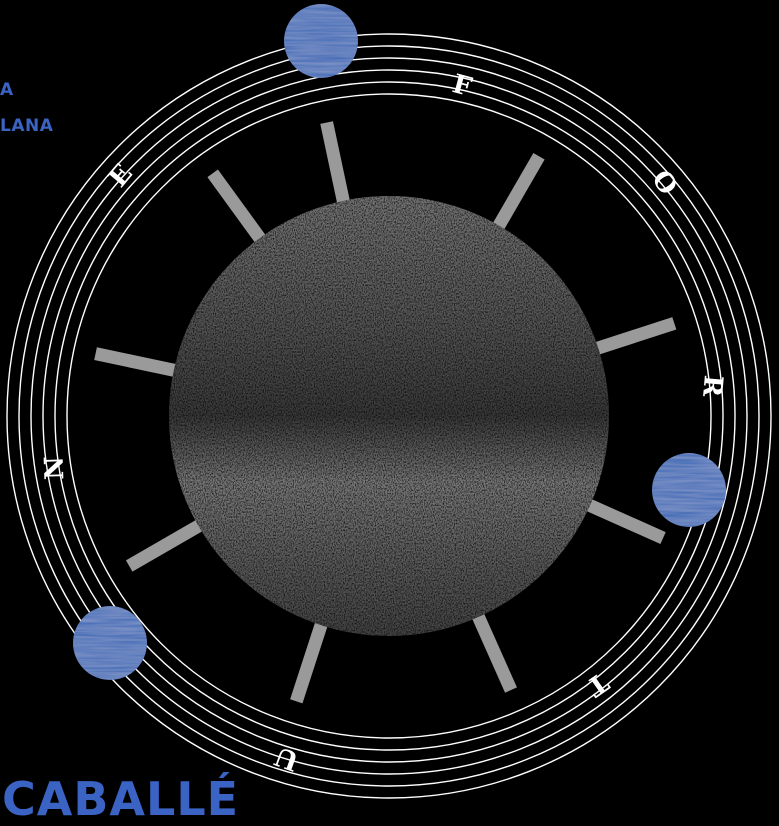 The image size is (779, 826). I want to click on ring-letter: E, so click(121, 176).